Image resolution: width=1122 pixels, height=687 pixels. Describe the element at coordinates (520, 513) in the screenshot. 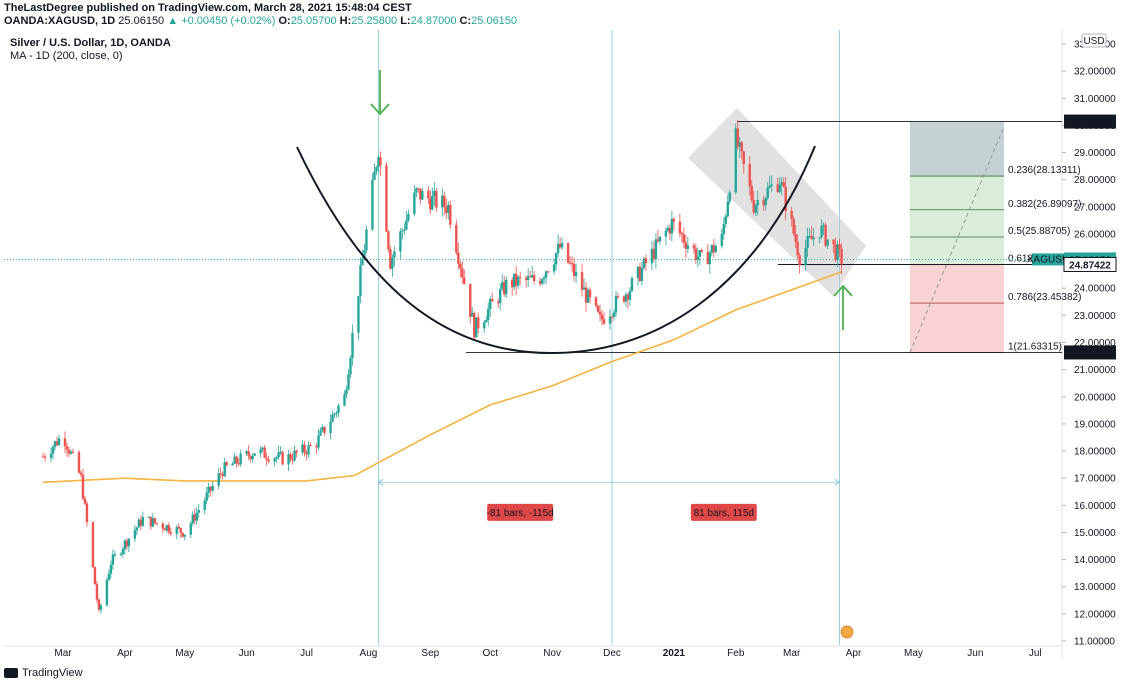

I see `range-label-text: -81 bars, -115d` at that location.